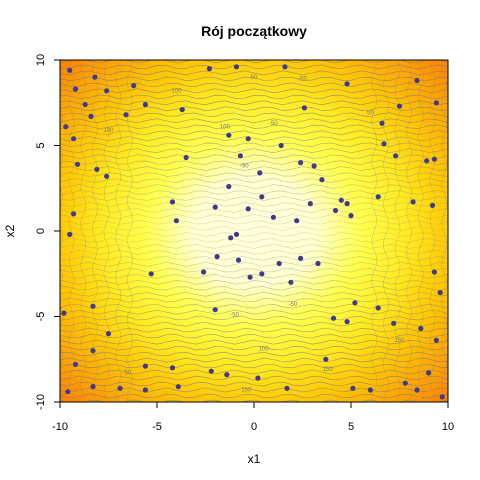  What do you see at coordinates (41, 60) in the screenshot?
I see `y-tick-label: 10` at bounding box center [41, 60].